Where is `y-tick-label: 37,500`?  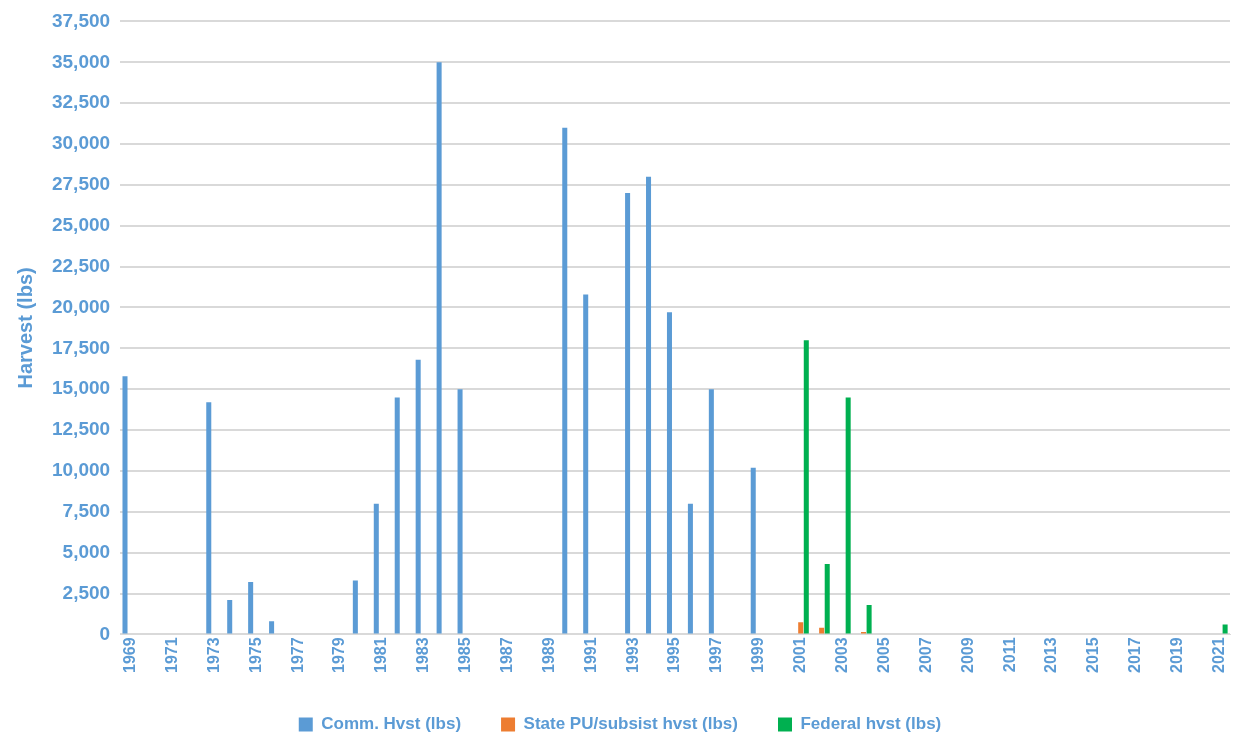
y-tick-label: 37,500 is located at coordinates (81, 20).